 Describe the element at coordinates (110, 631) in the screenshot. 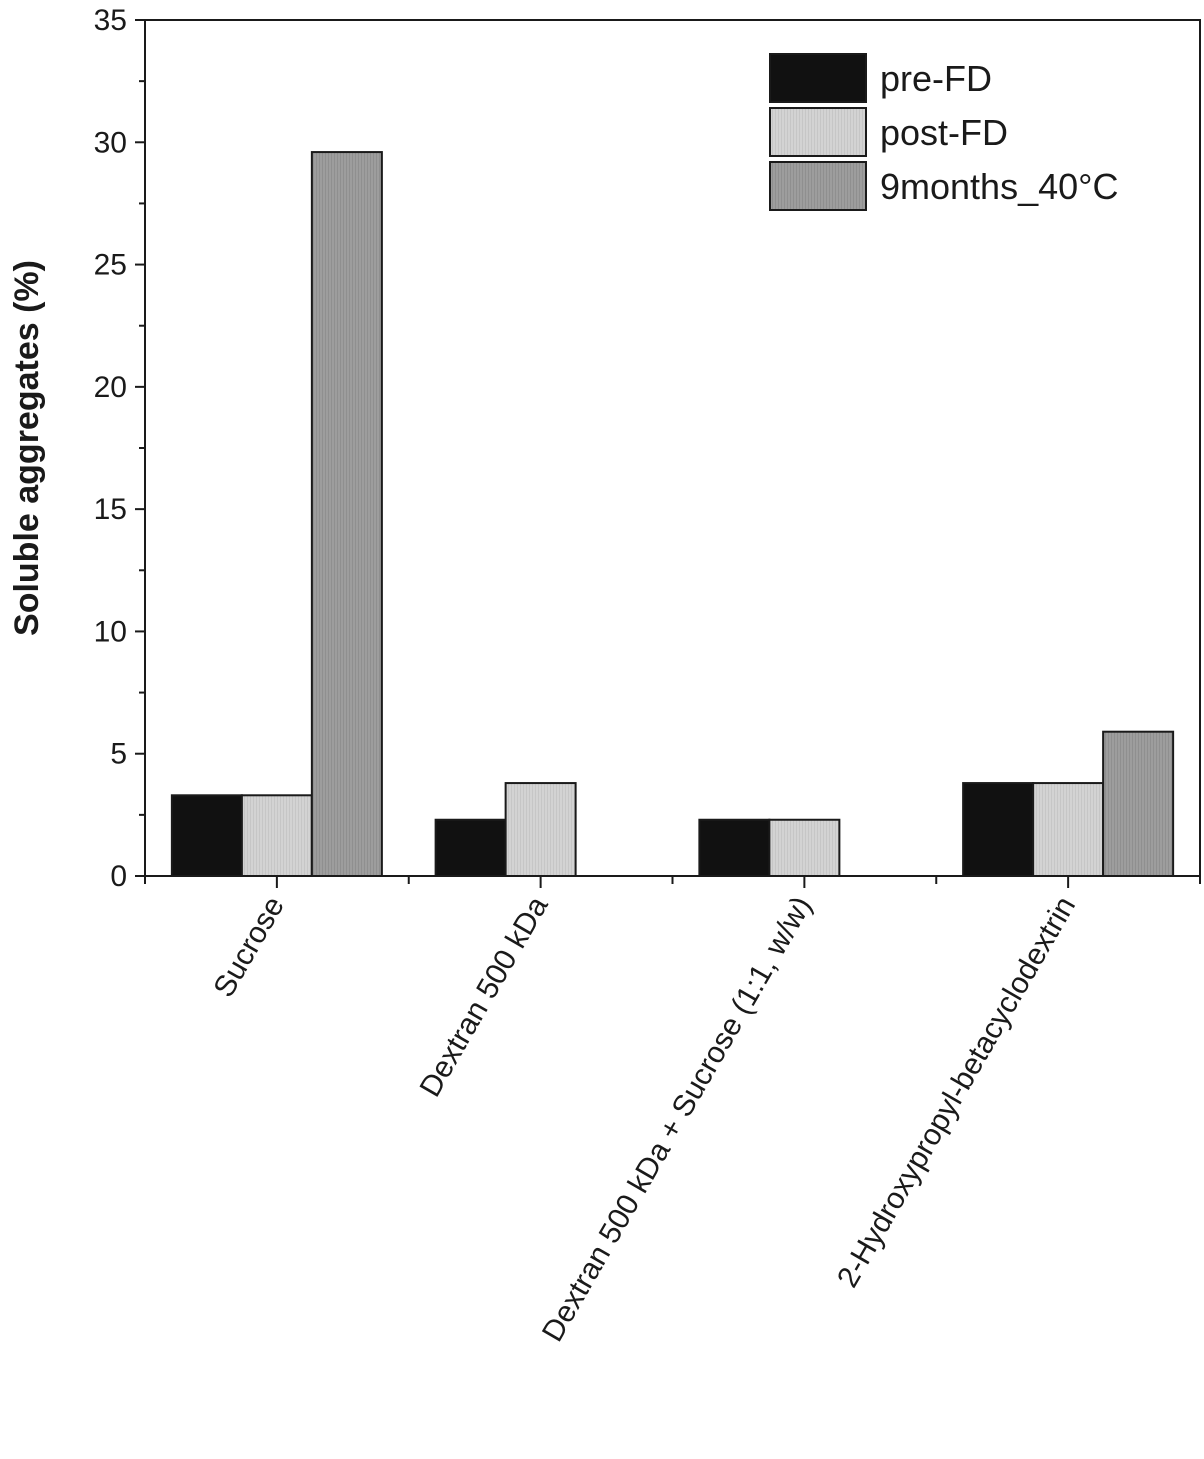

I see `y-tick-label: 10` at that location.